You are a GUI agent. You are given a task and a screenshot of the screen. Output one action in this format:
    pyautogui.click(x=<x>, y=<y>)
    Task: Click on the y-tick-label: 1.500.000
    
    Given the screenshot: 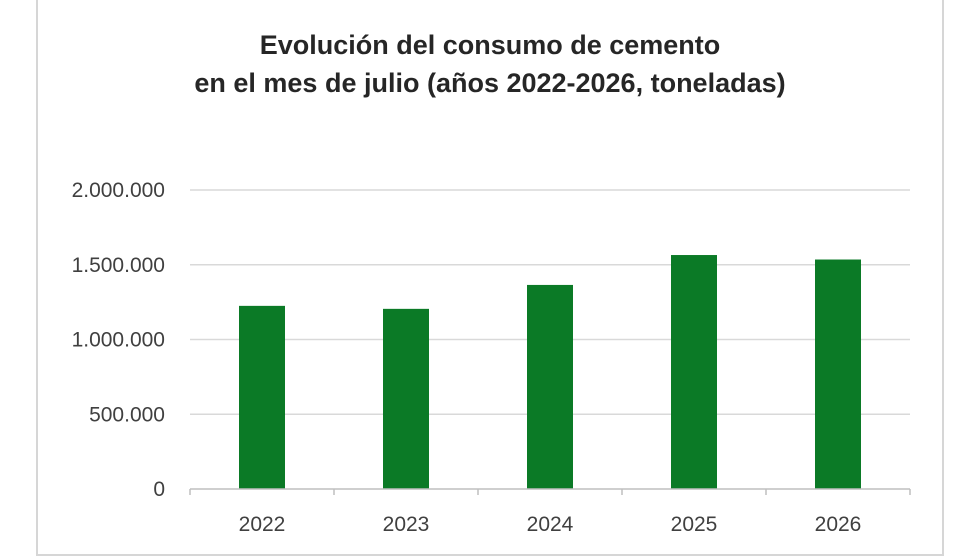 What is the action you would take?
    pyautogui.click(x=118, y=265)
    